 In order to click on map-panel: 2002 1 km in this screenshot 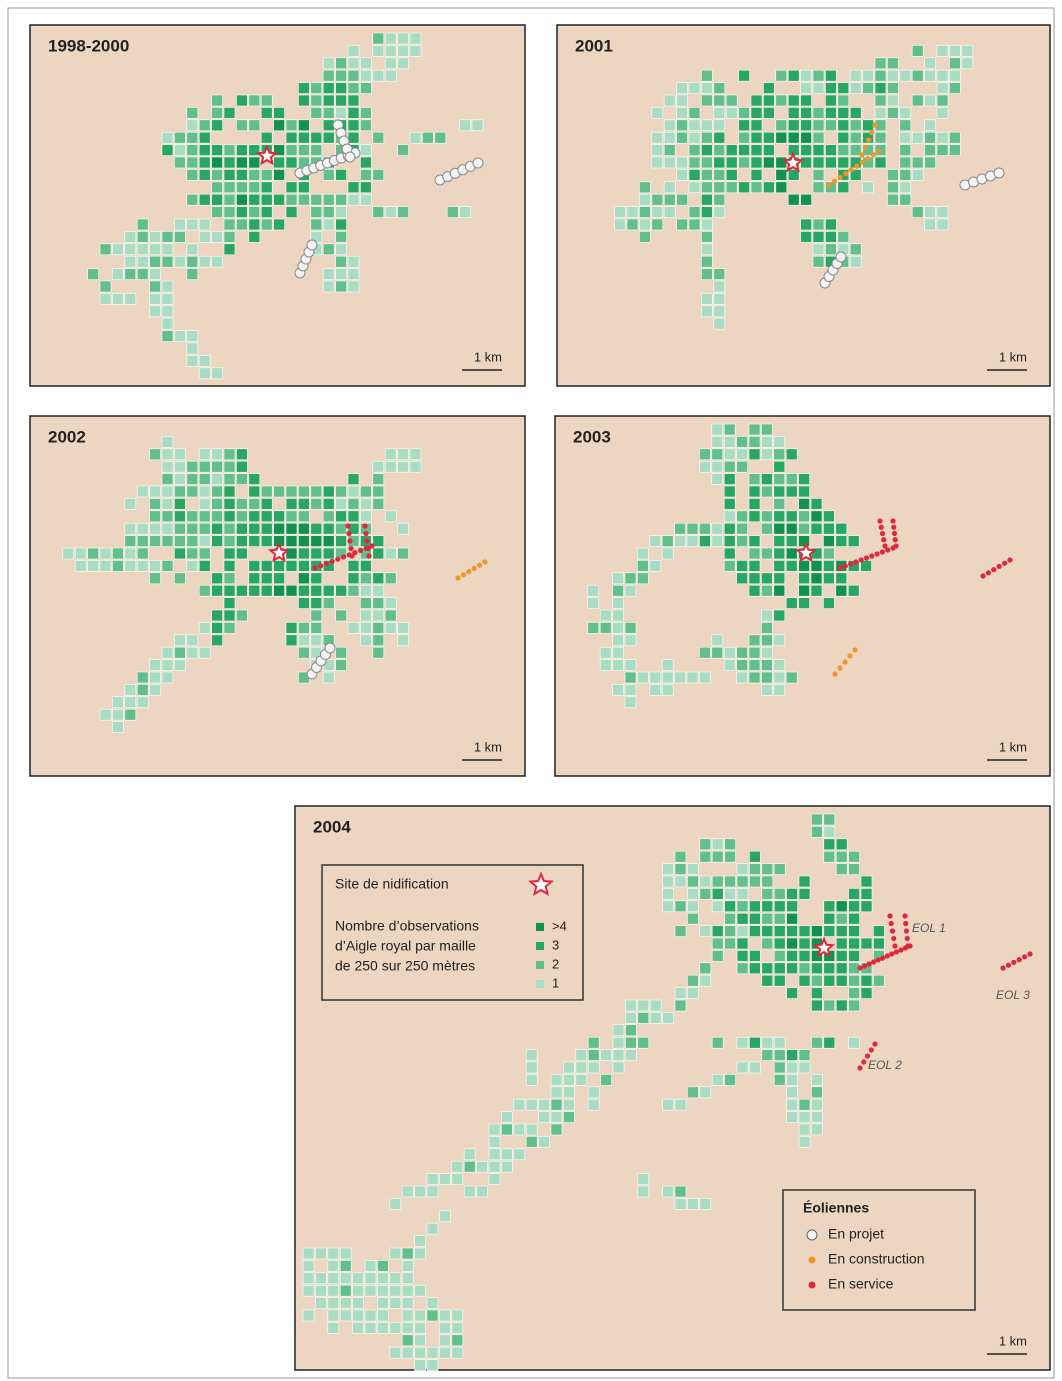, I will do `click(277, 596)`.